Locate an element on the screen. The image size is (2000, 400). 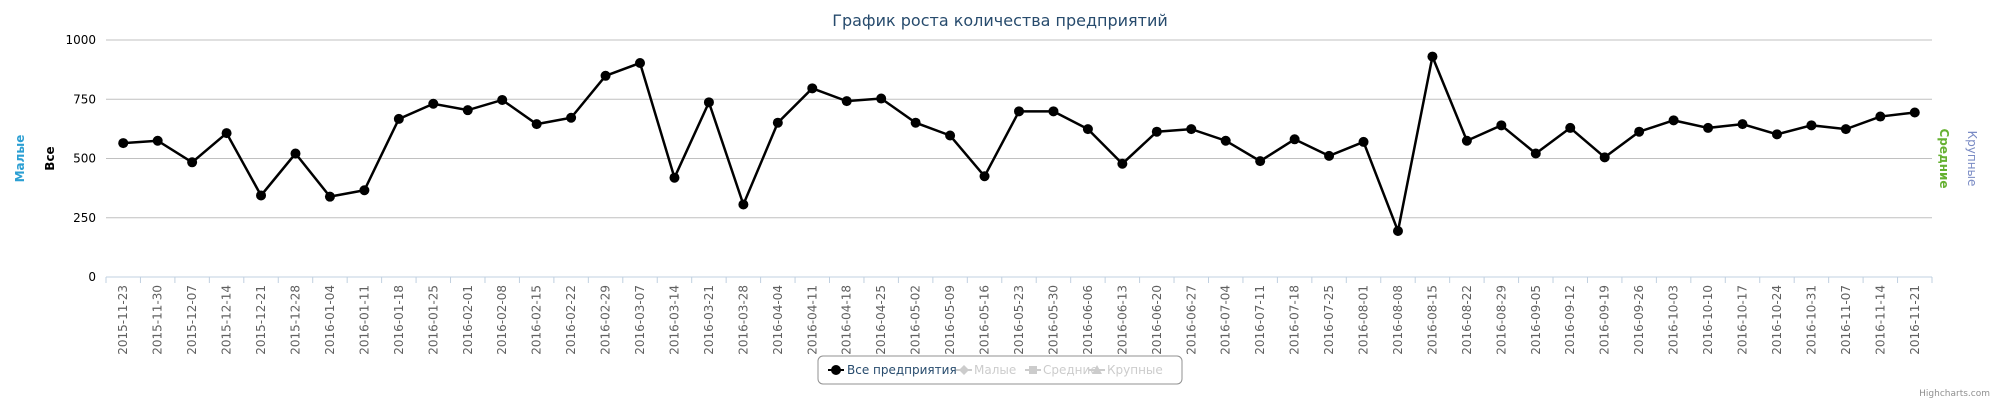
legend-item: Малые is located at coordinates (995, 370).